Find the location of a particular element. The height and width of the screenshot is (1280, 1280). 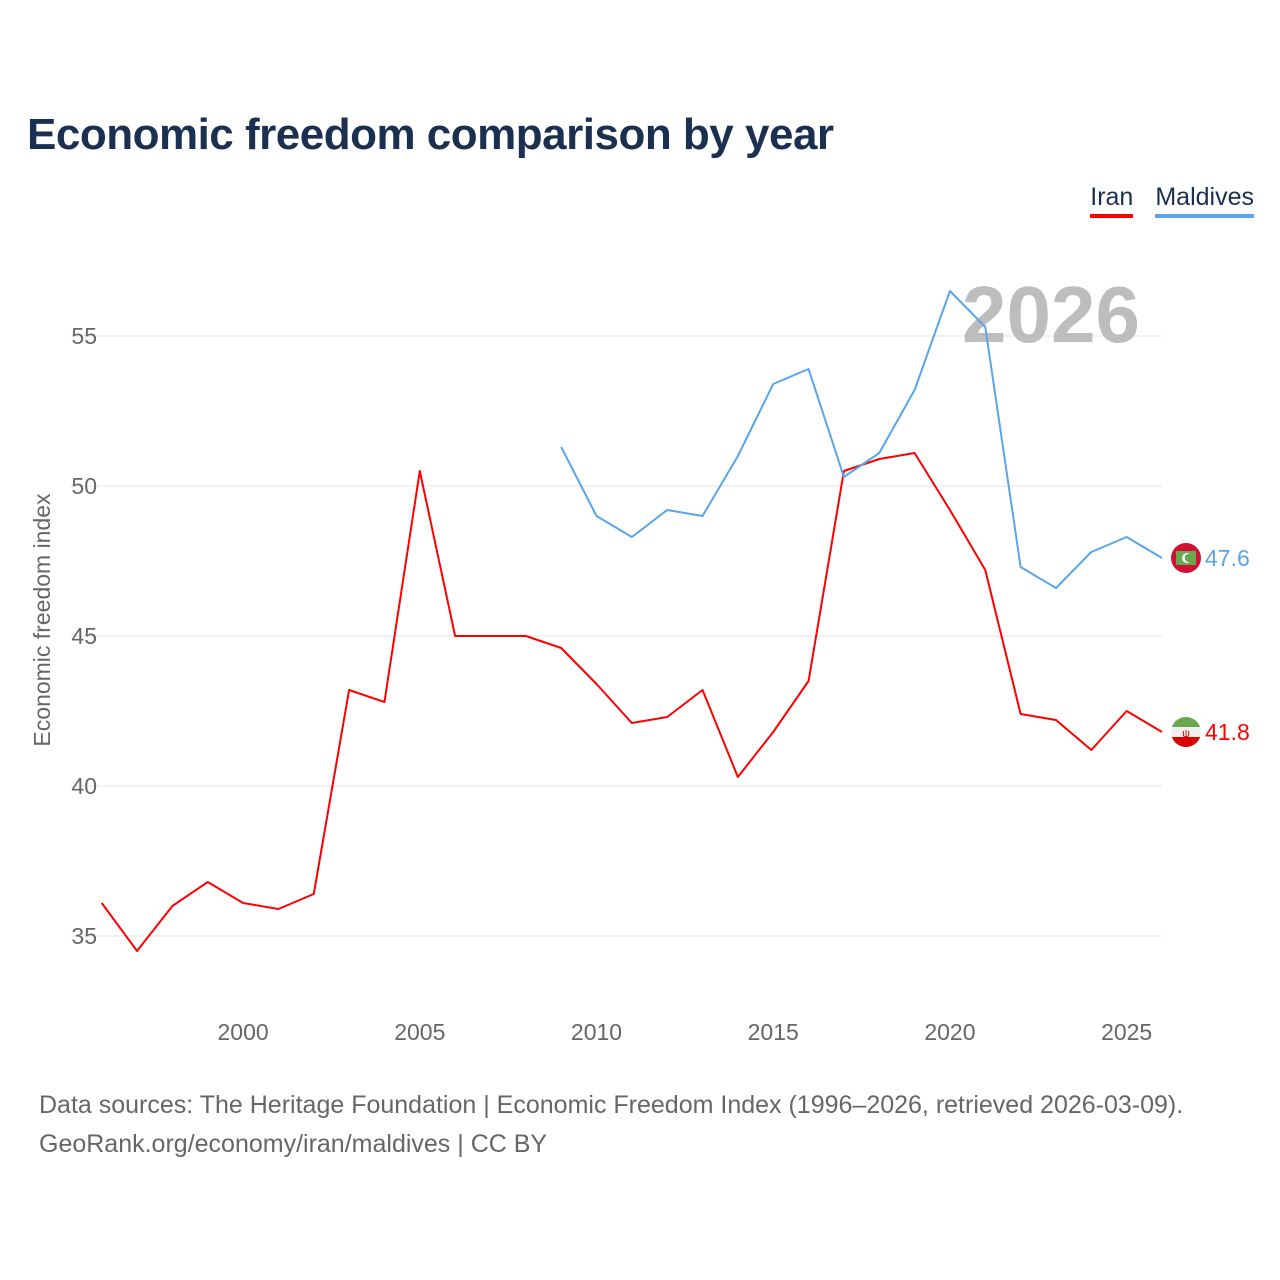

flag-clip is located at coordinates (1186, 732).